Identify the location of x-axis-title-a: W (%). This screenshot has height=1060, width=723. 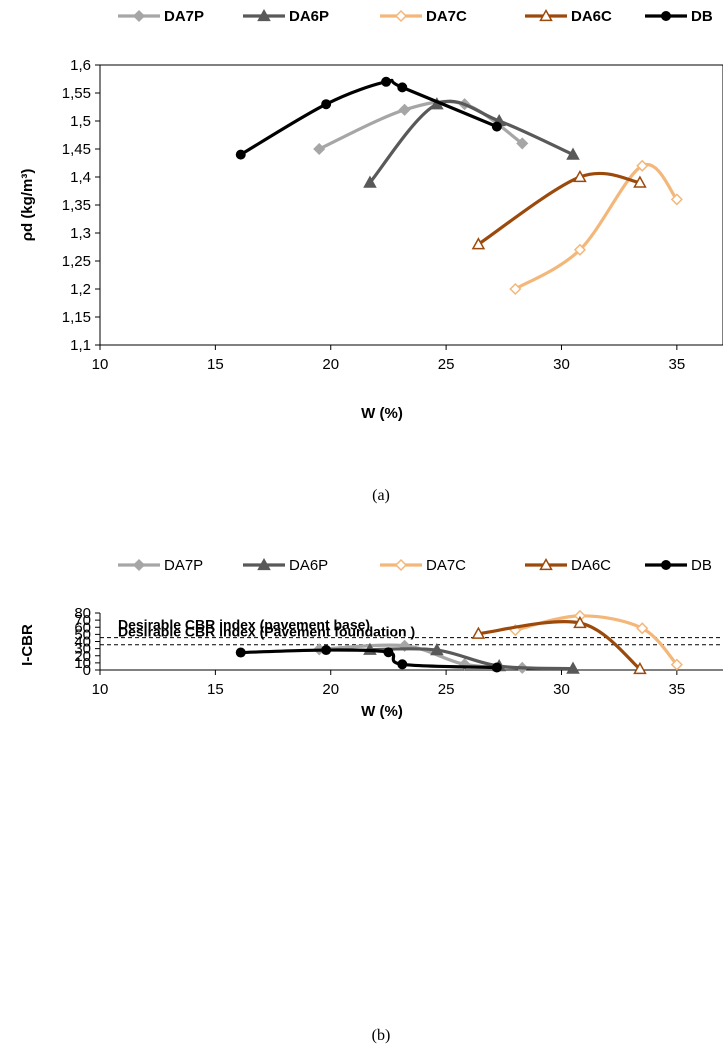
(382, 413).